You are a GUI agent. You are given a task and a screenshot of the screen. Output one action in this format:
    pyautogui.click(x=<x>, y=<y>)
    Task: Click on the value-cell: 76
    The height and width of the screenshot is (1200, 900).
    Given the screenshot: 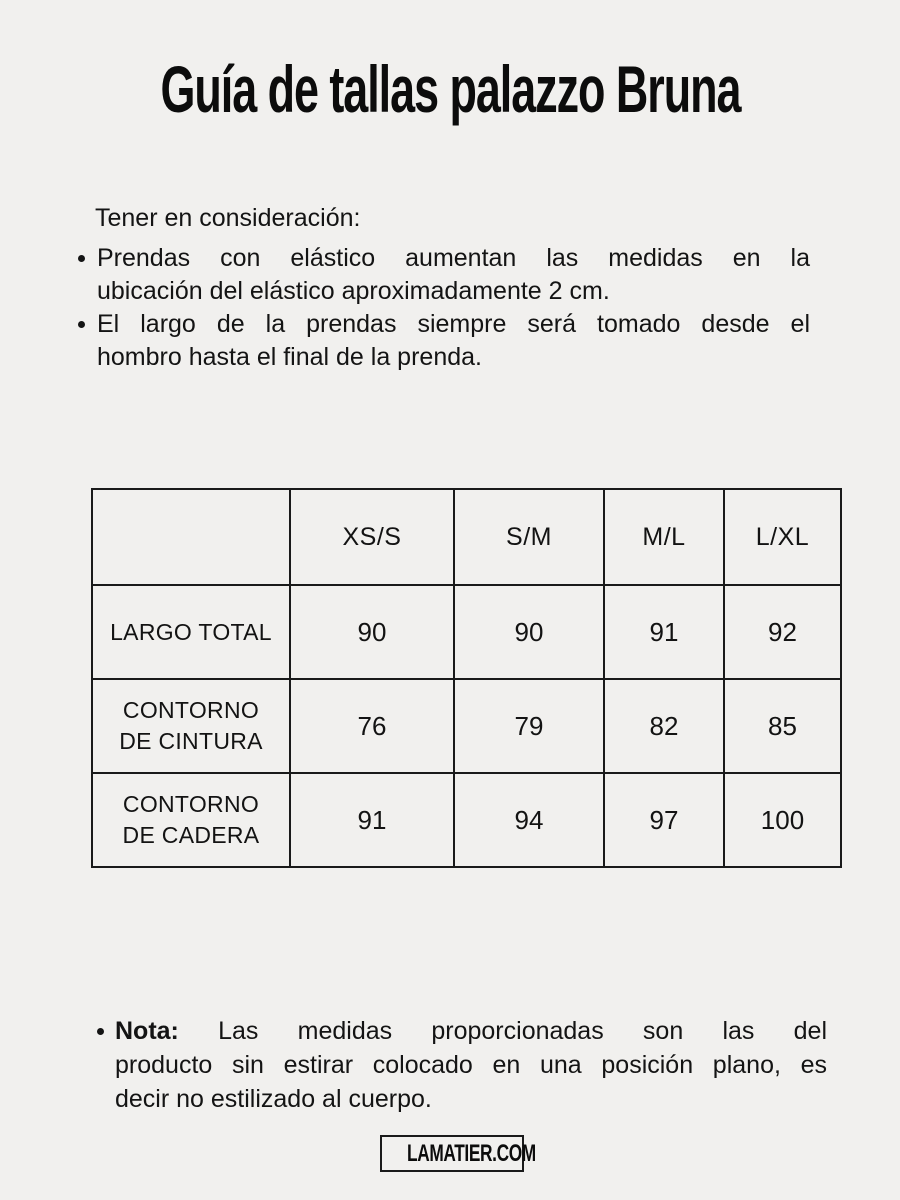 What is the action you would take?
    pyautogui.click(x=372, y=726)
    